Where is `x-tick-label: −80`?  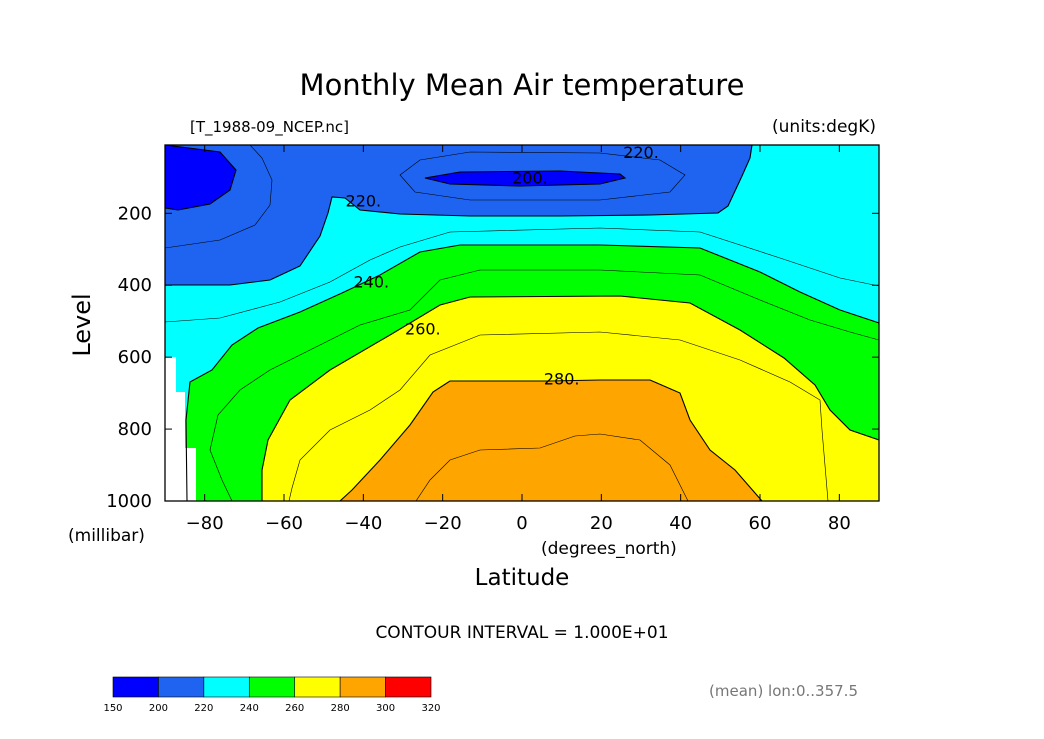 x-tick-label: −80 is located at coordinates (205, 523).